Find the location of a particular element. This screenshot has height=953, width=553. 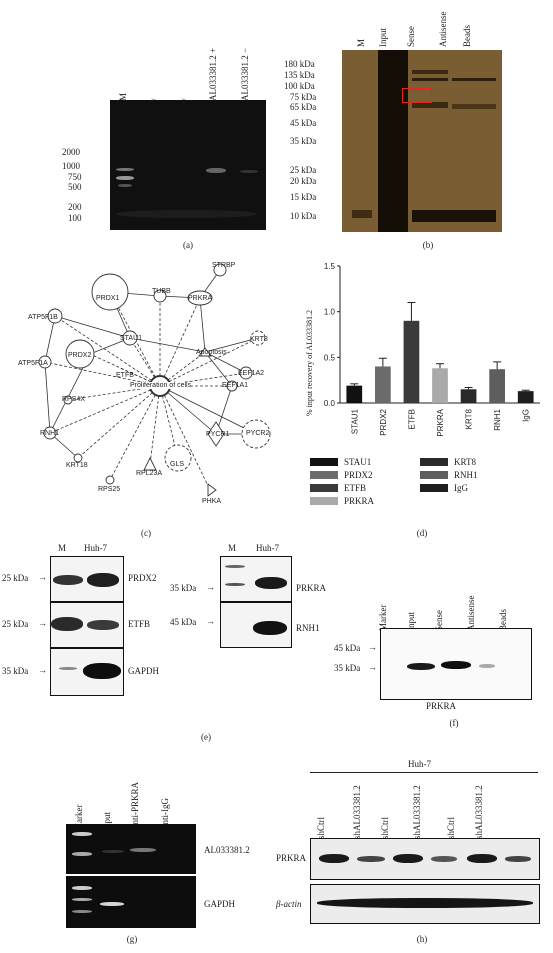

lane-label: Huh-7 is located at coordinates (95, 548).